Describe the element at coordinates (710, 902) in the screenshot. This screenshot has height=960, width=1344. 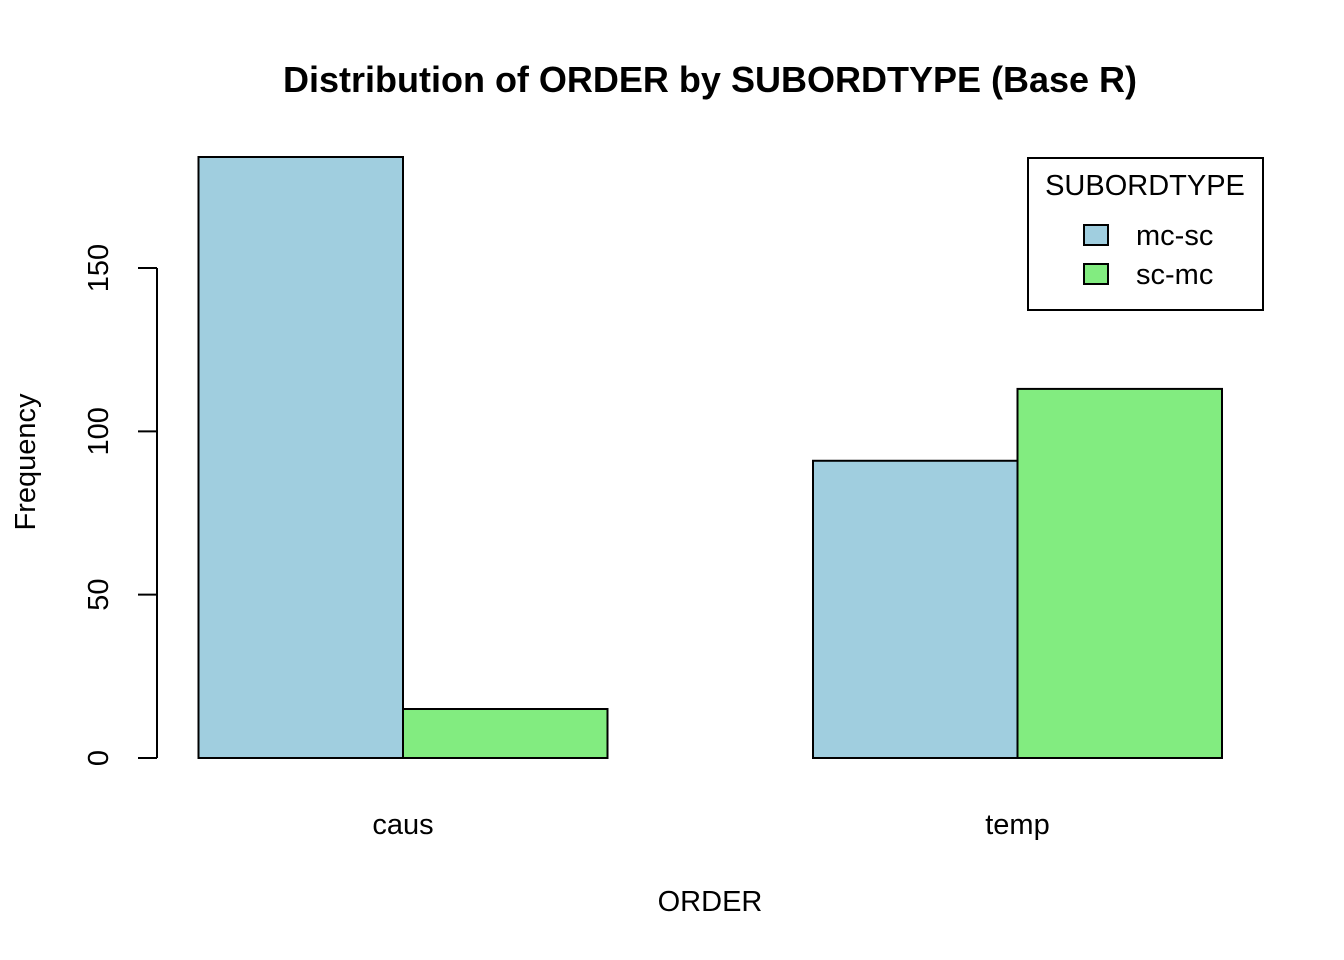
I see `x-axis-title: ORDER` at that location.